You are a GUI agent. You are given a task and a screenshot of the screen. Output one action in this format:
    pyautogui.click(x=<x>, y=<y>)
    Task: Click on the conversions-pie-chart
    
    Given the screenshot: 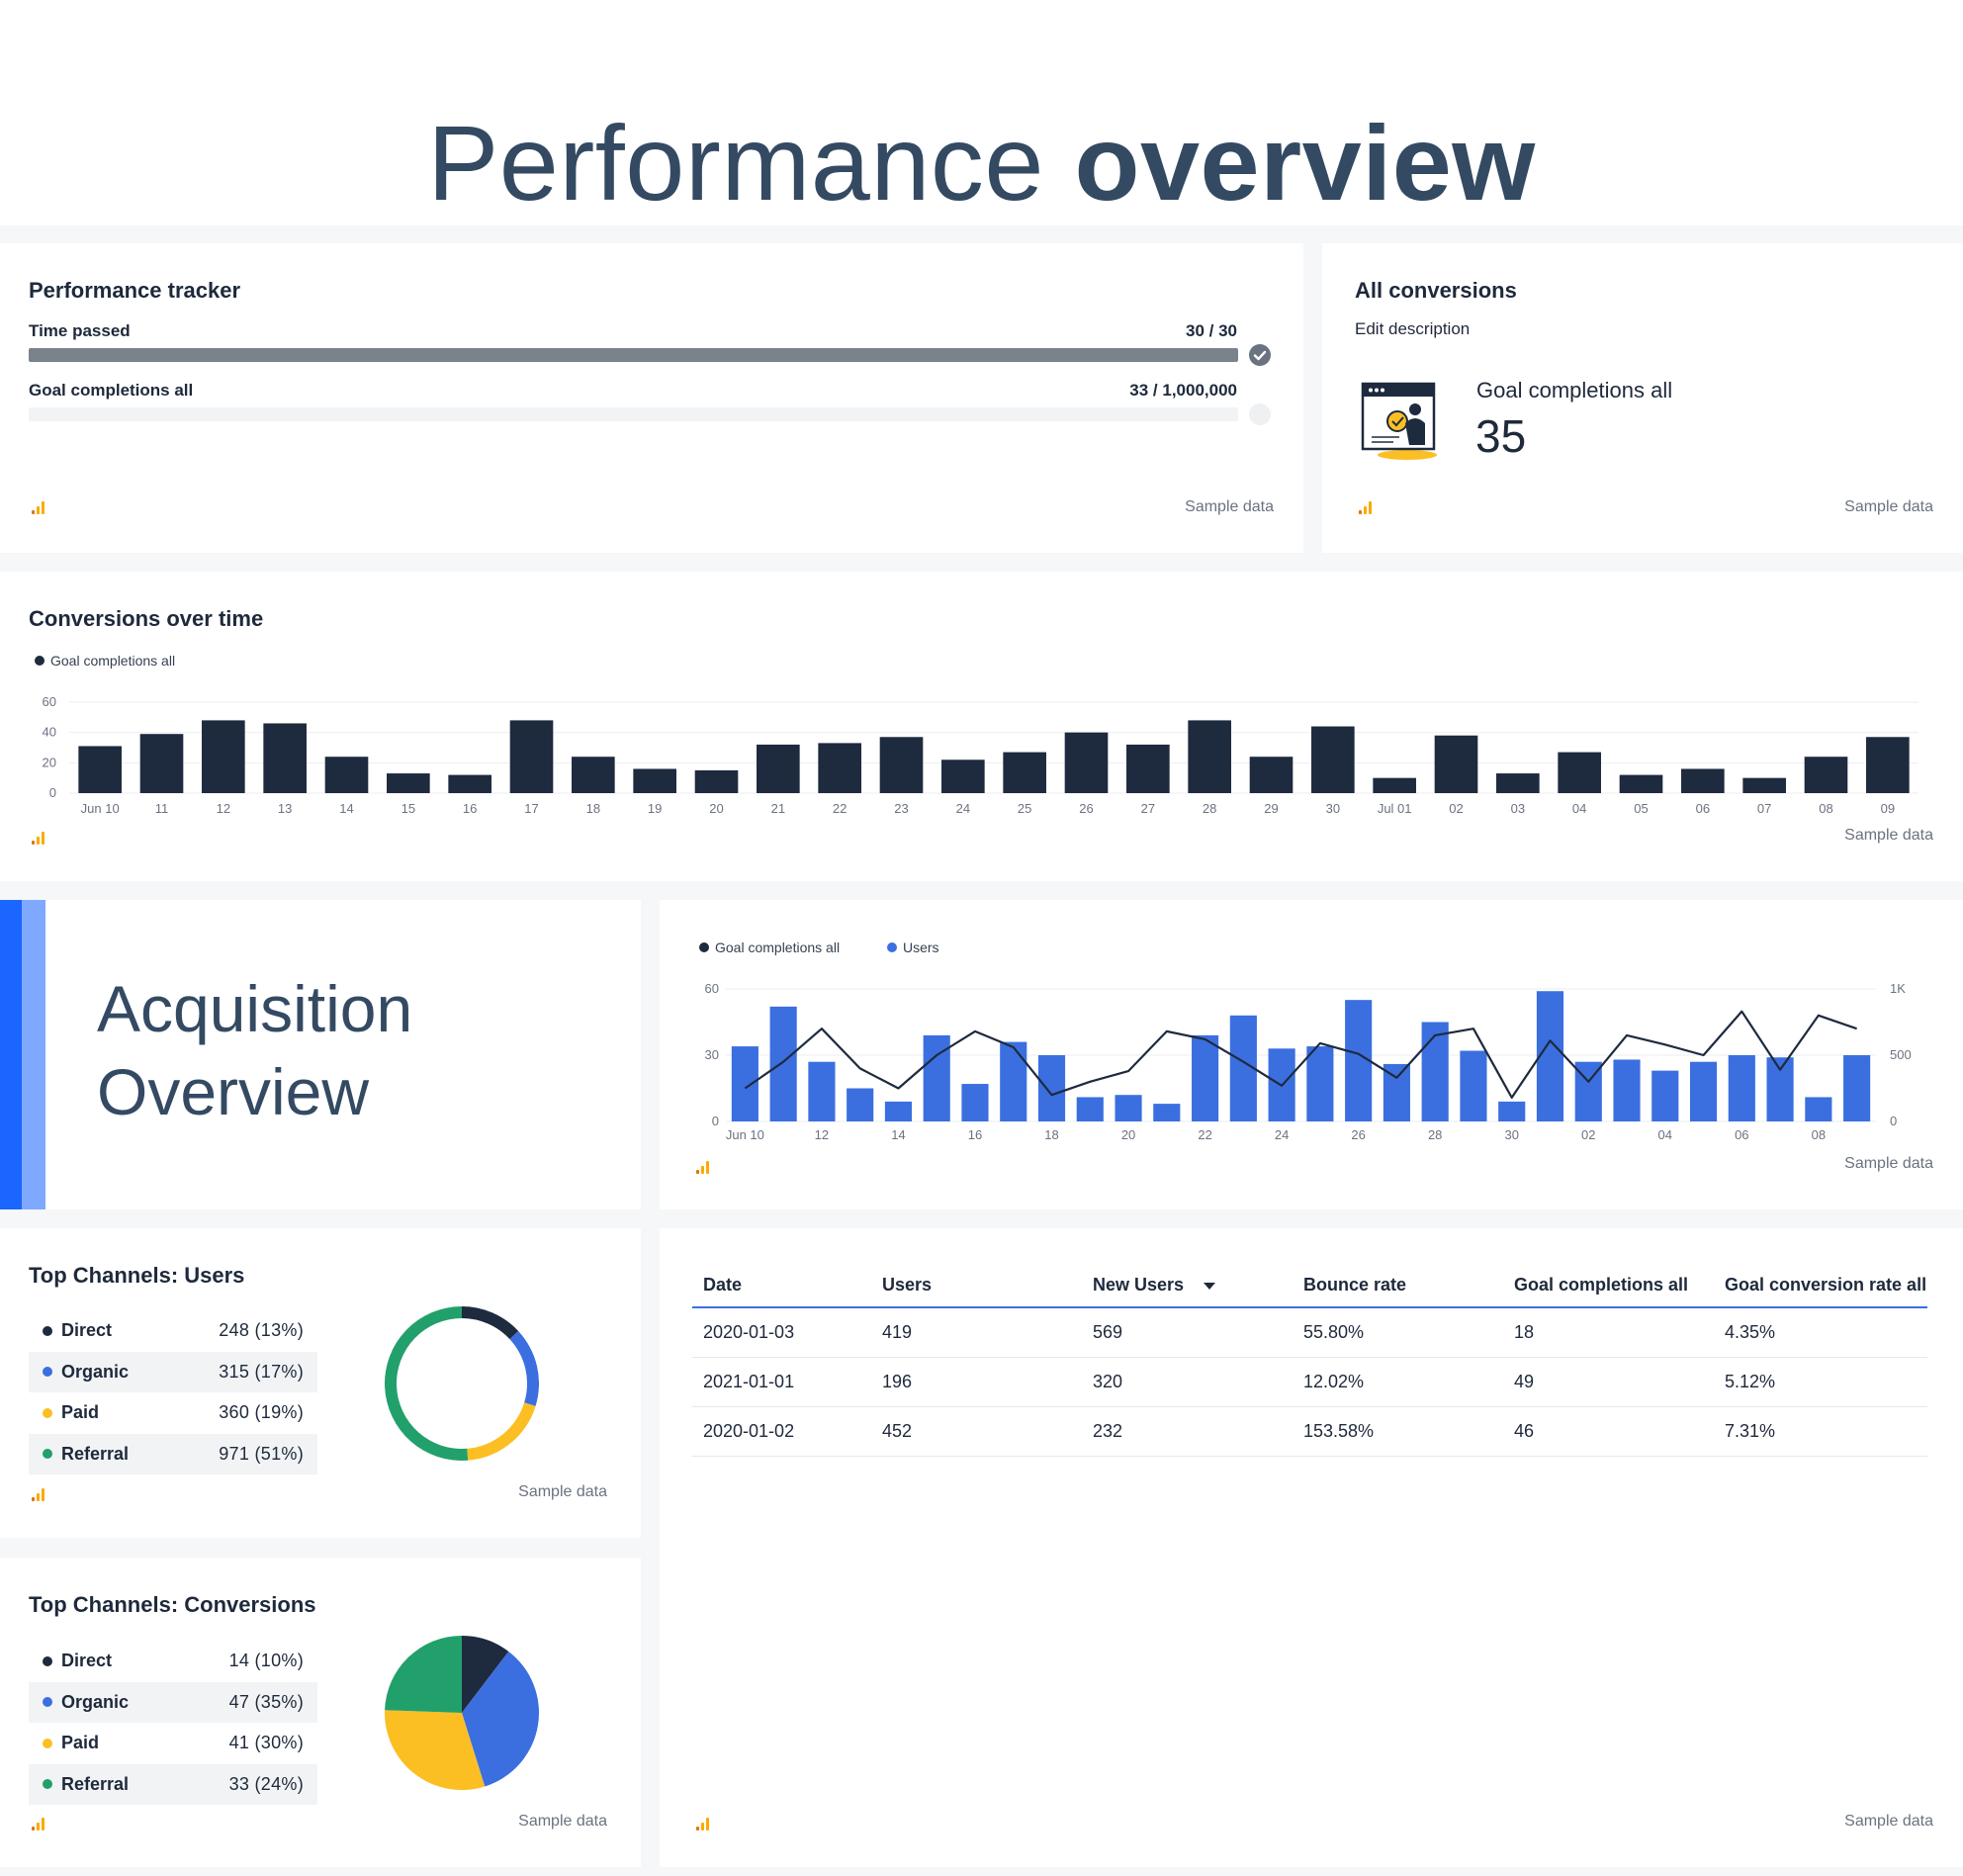 What is the action you would take?
    pyautogui.click(x=462, y=1713)
    